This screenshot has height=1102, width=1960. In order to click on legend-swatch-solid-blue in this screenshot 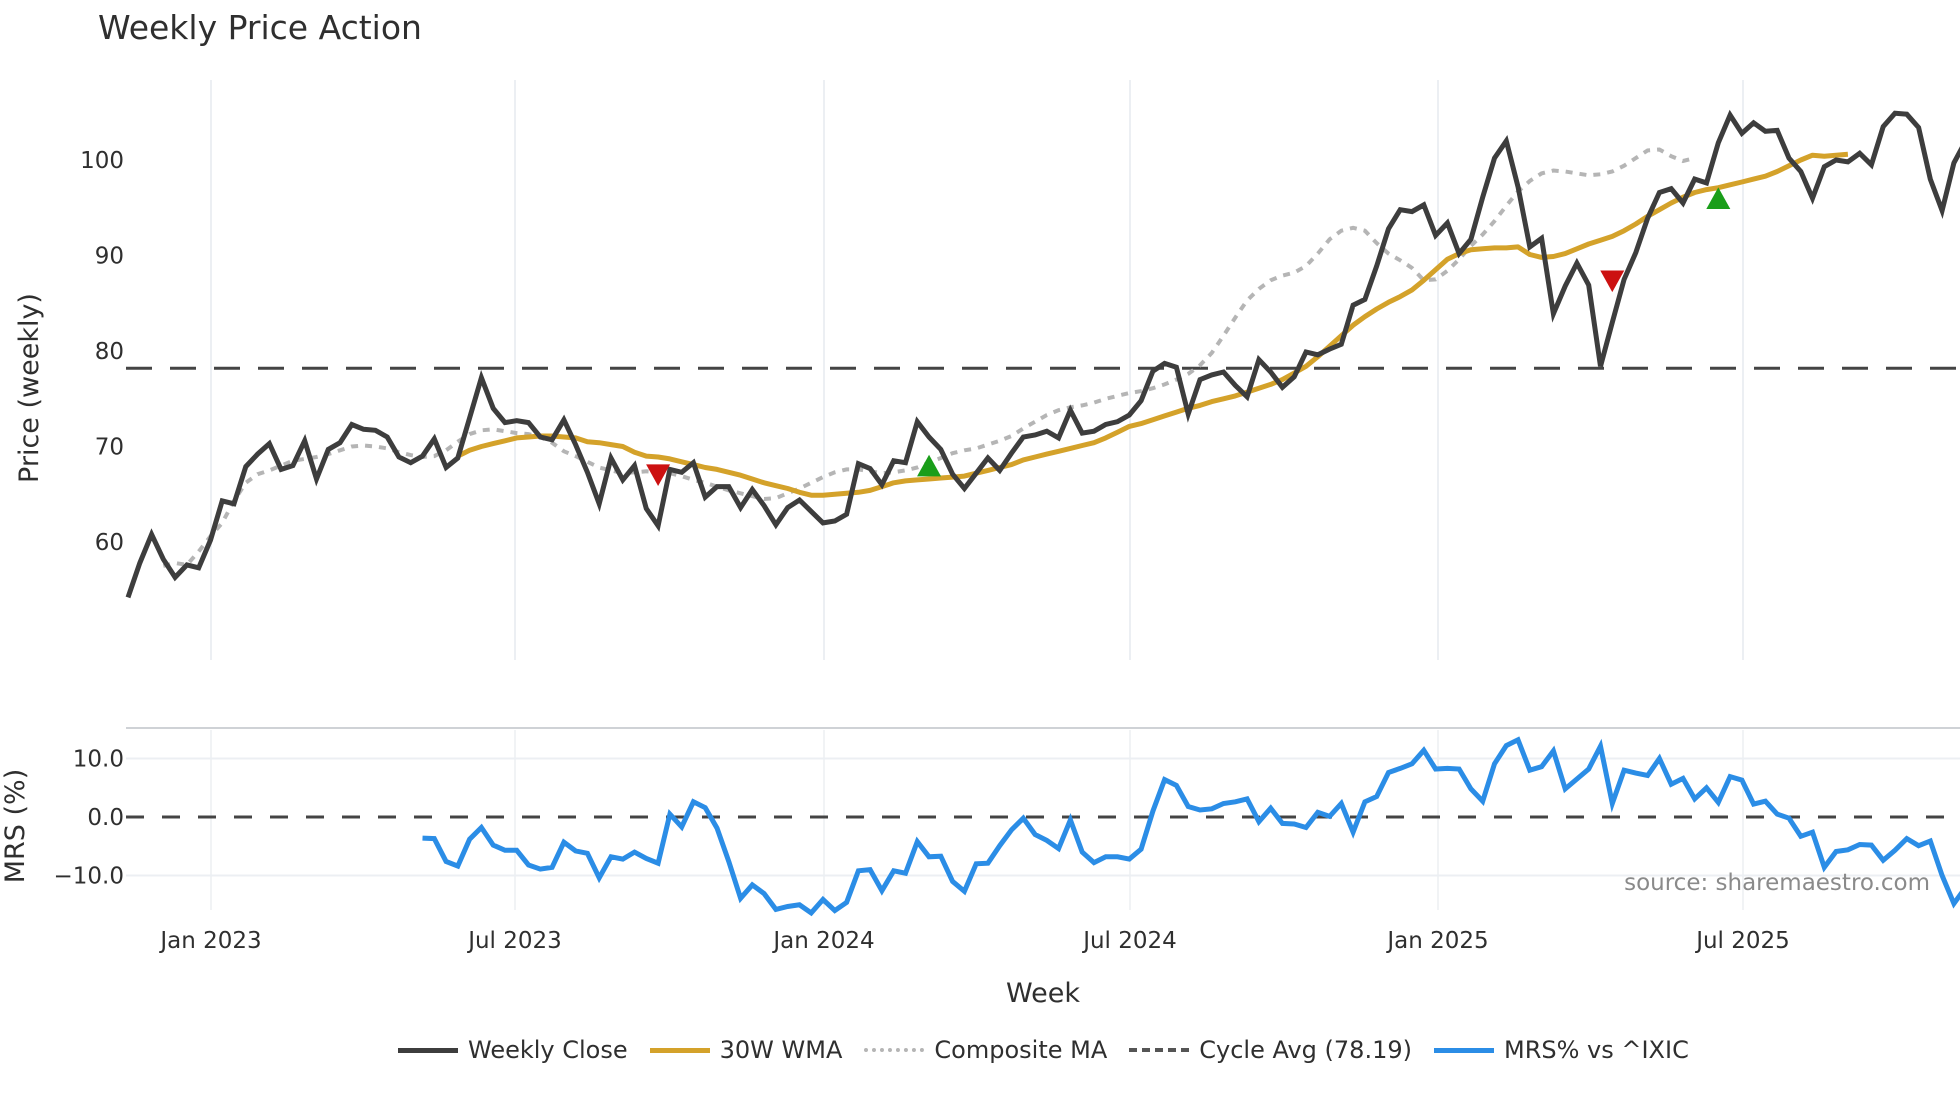, I will do `click(1463, 1050)`.